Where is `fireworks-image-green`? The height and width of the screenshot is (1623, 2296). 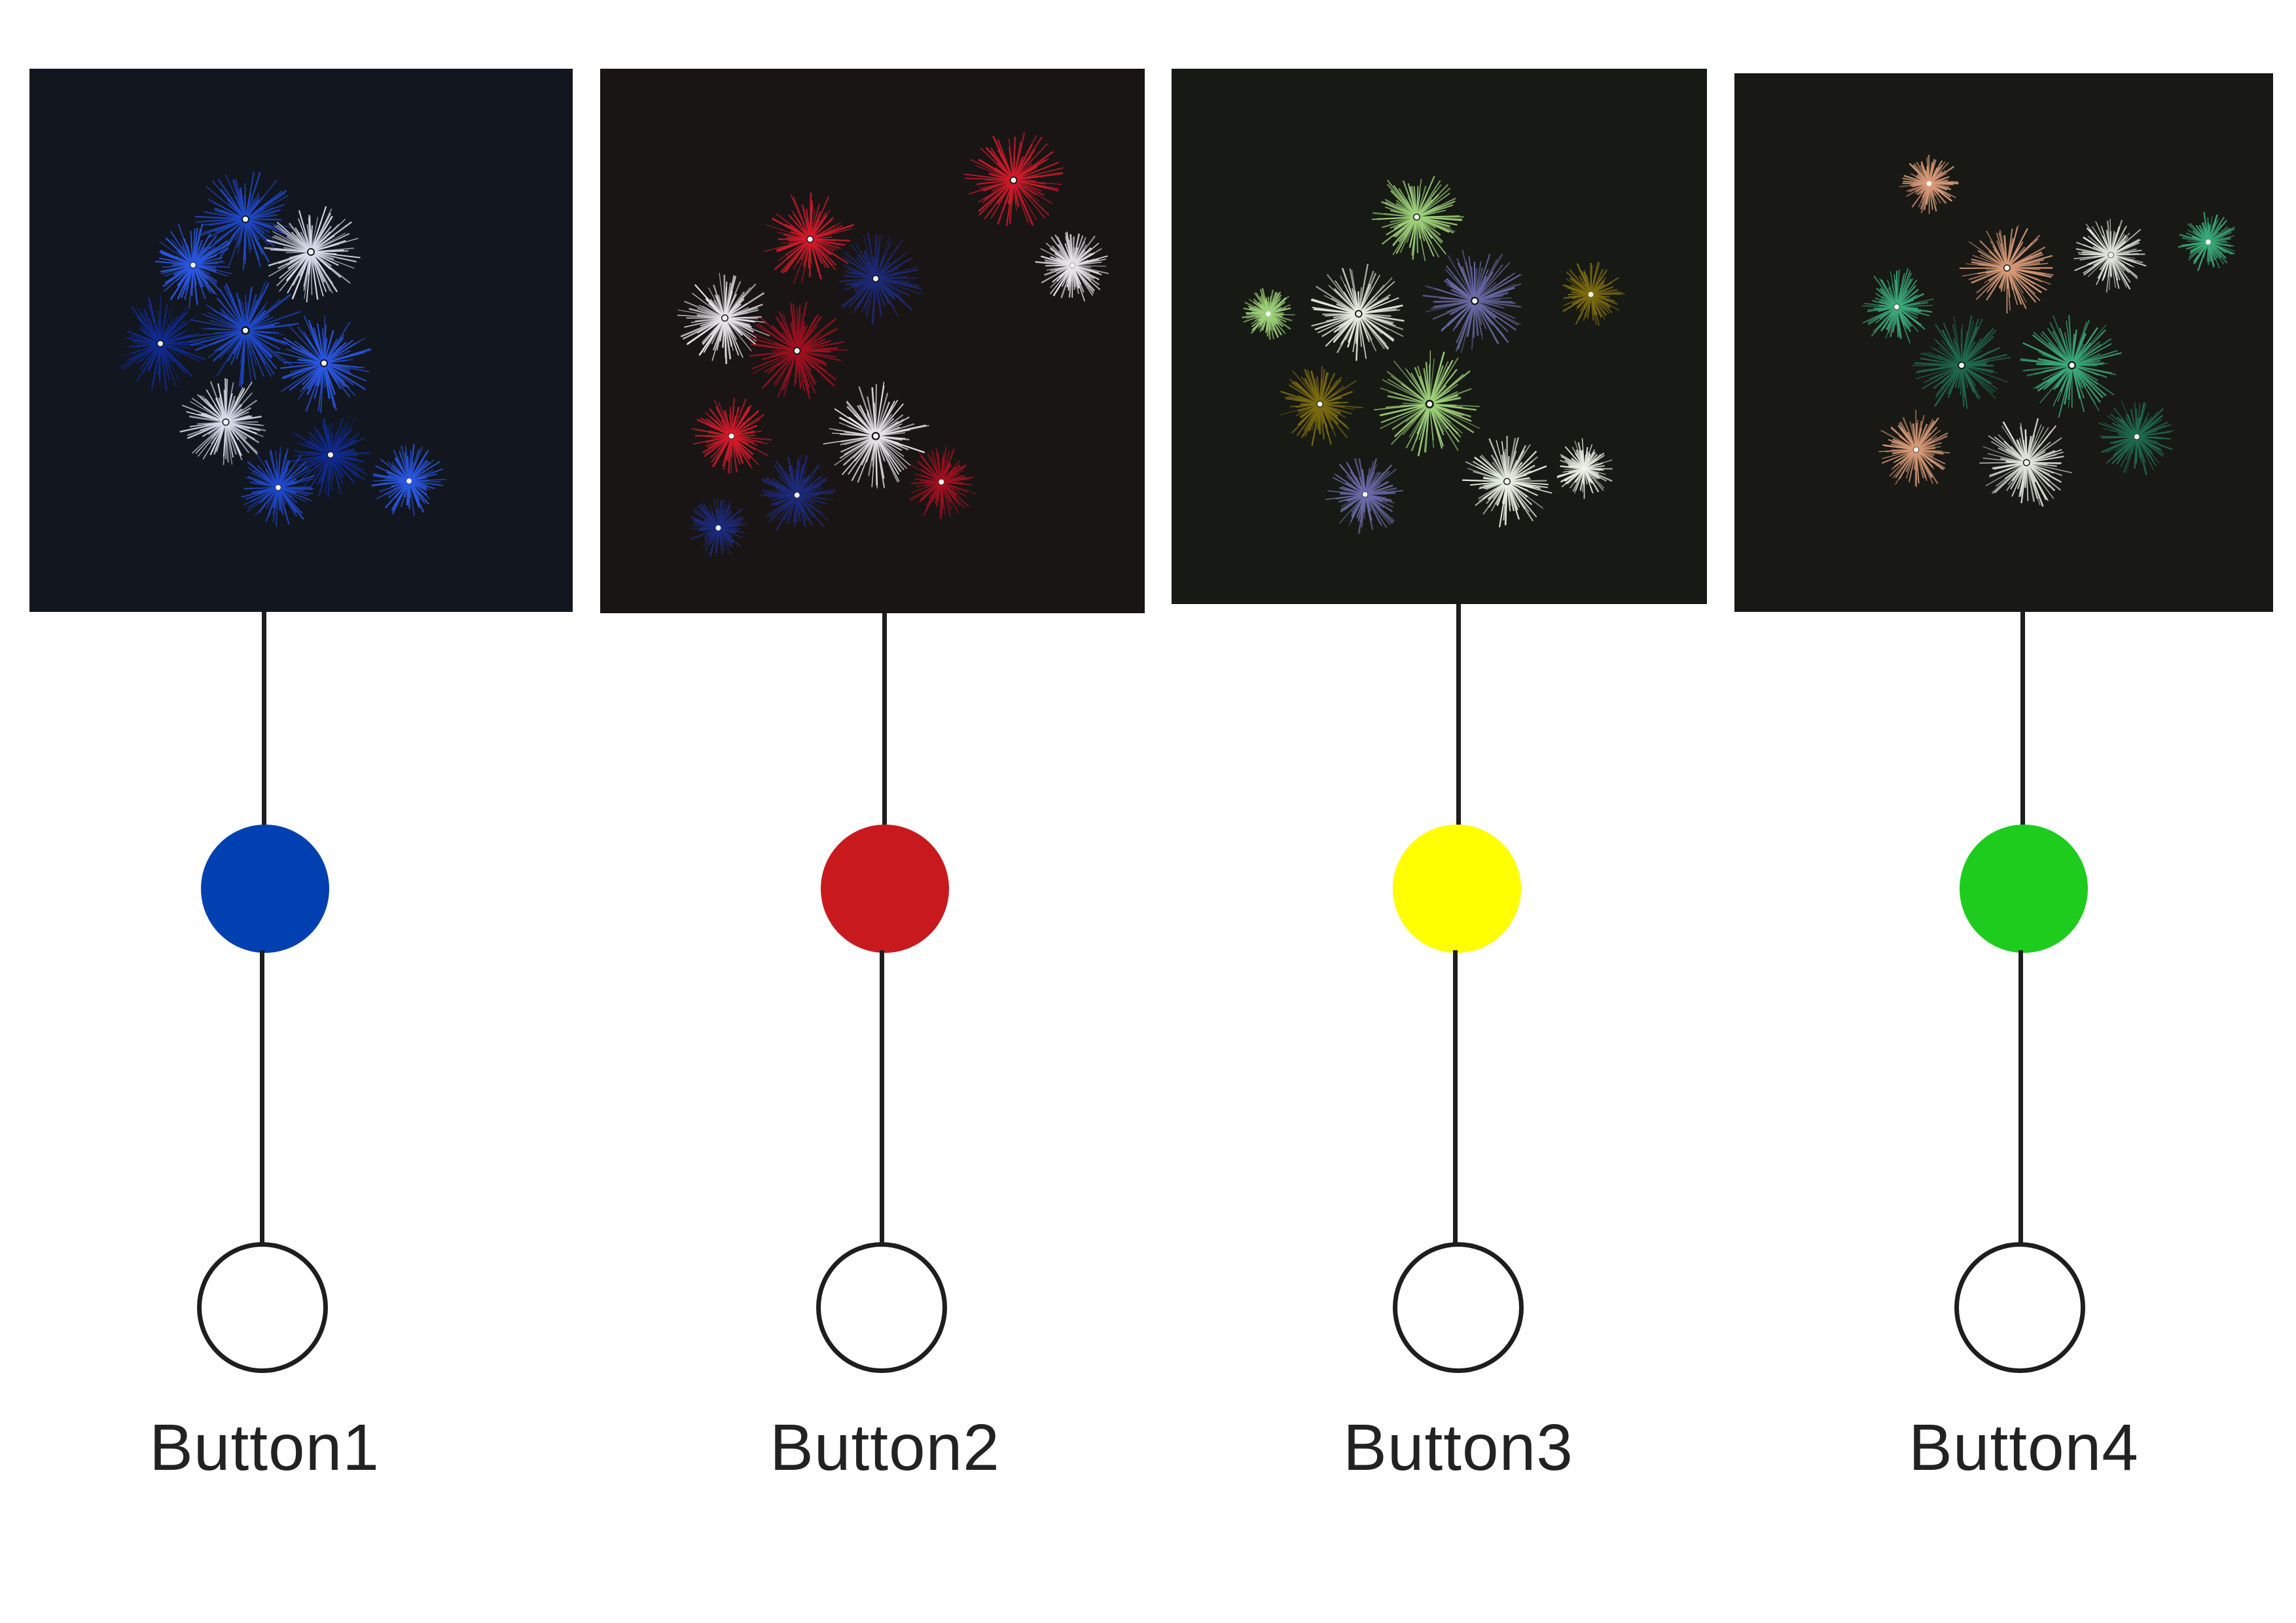 fireworks-image-green is located at coordinates (2003, 342).